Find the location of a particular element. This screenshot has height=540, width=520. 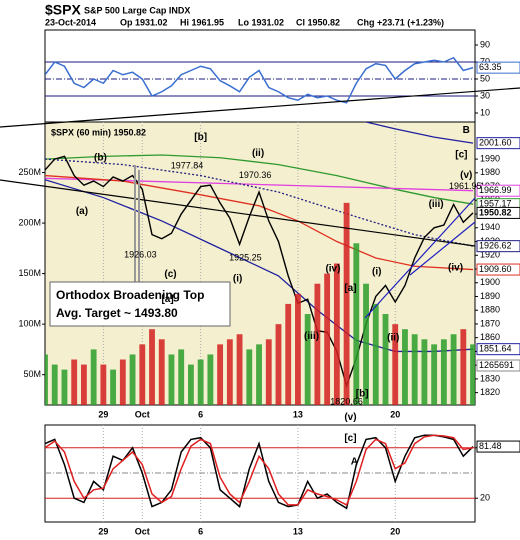

value-label: 1966.99 is located at coordinates (495, 190).